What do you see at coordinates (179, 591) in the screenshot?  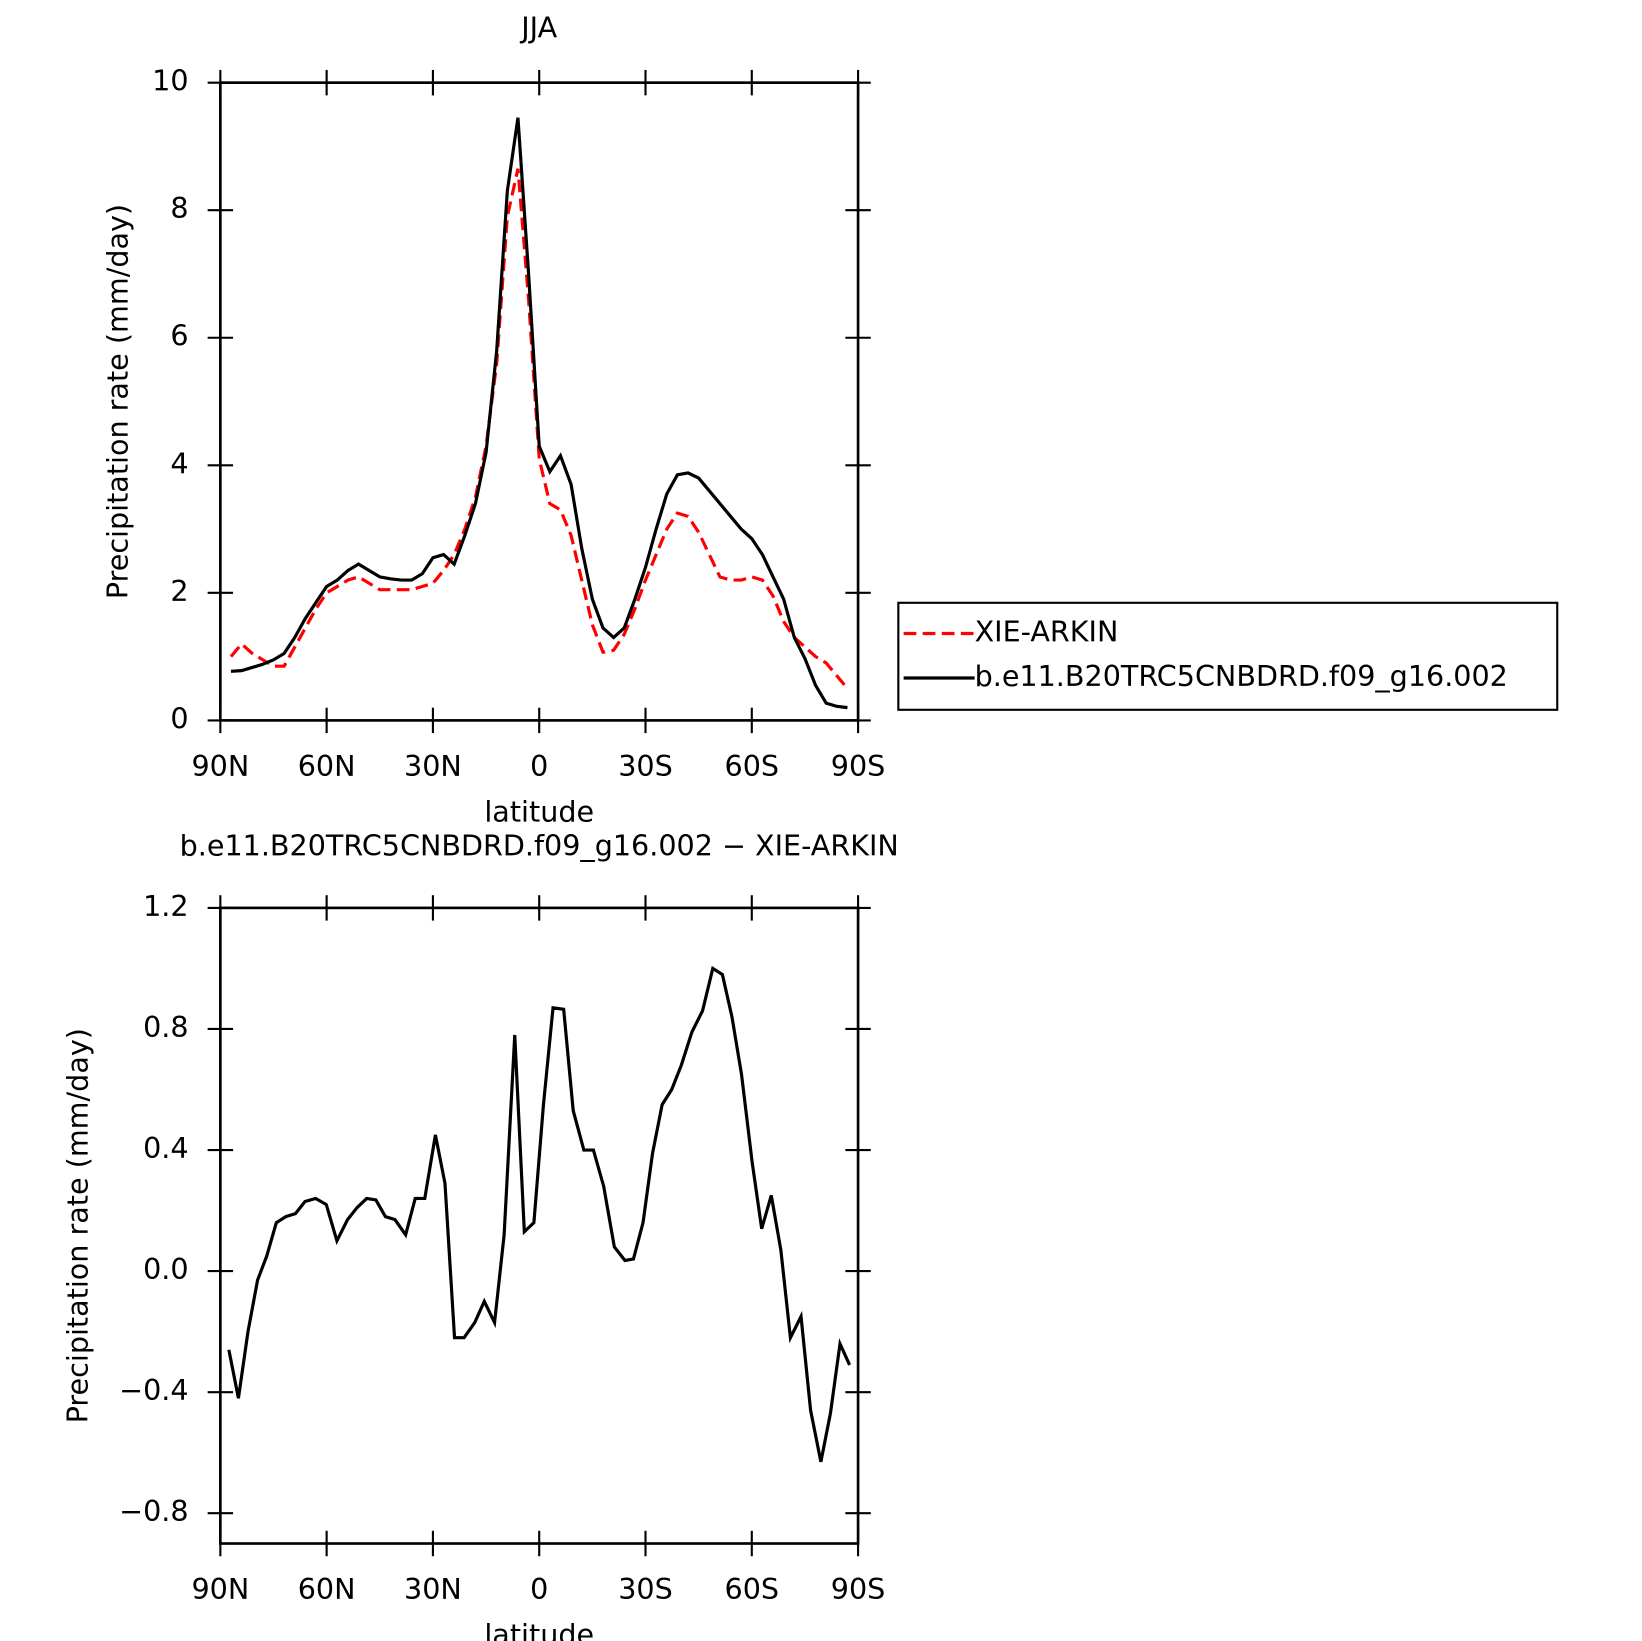 I see `y-tick-label: 2` at bounding box center [179, 591].